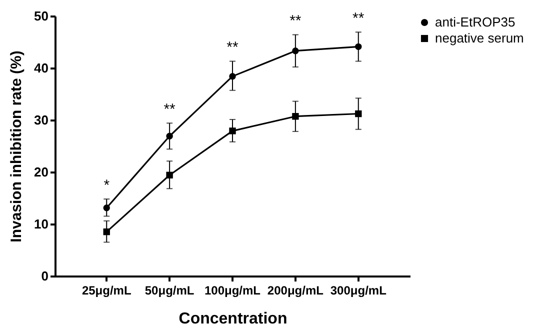  What do you see at coordinates (41, 120) in the screenshot?
I see `y-tick-label: 30` at bounding box center [41, 120].